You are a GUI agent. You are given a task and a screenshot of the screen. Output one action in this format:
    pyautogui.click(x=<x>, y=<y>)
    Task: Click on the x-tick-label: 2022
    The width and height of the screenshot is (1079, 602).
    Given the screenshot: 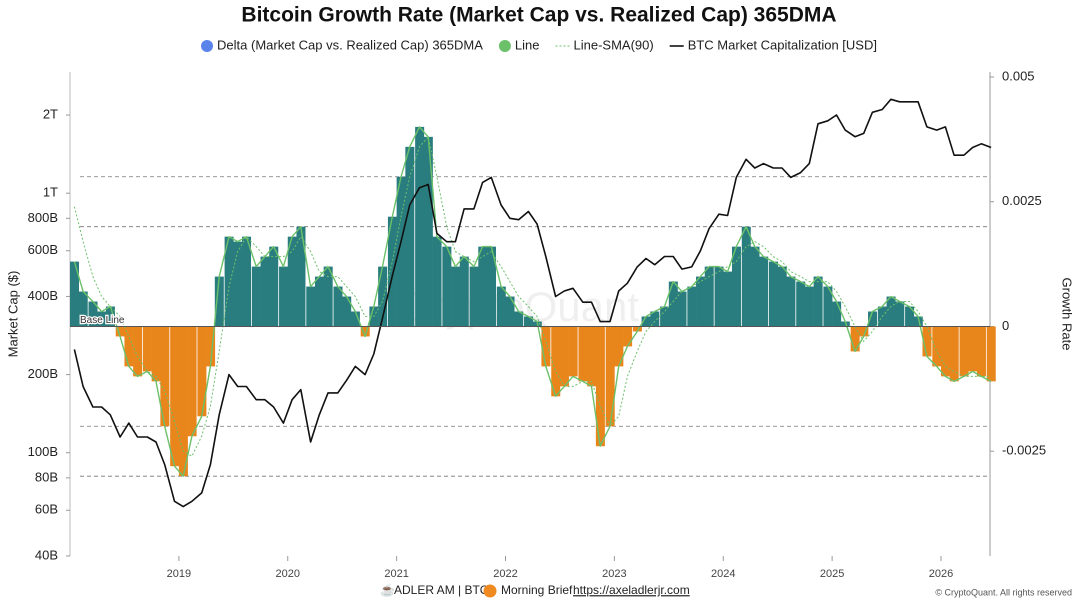 What is the action you would take?
    pyautogui.click(x=505, y=574)
    